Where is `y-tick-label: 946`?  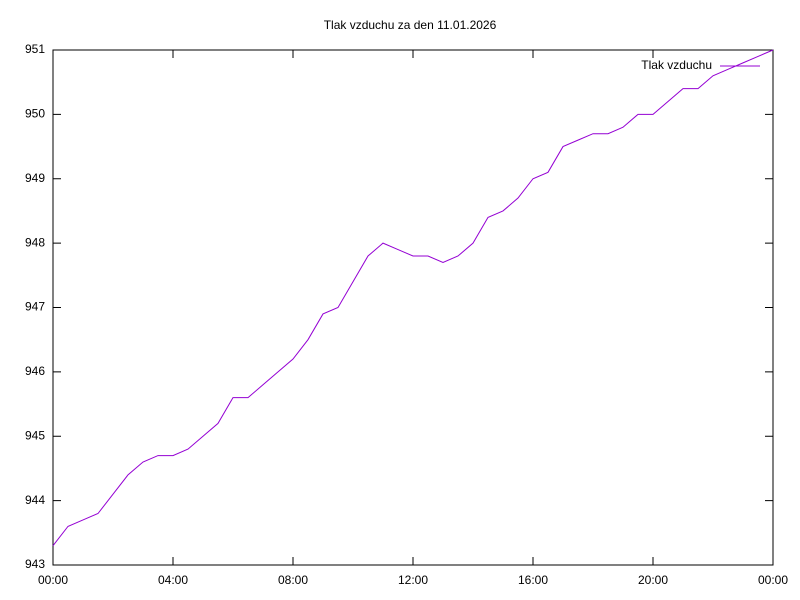 y-tick-label: 946 is located at coordinates (35, 371).